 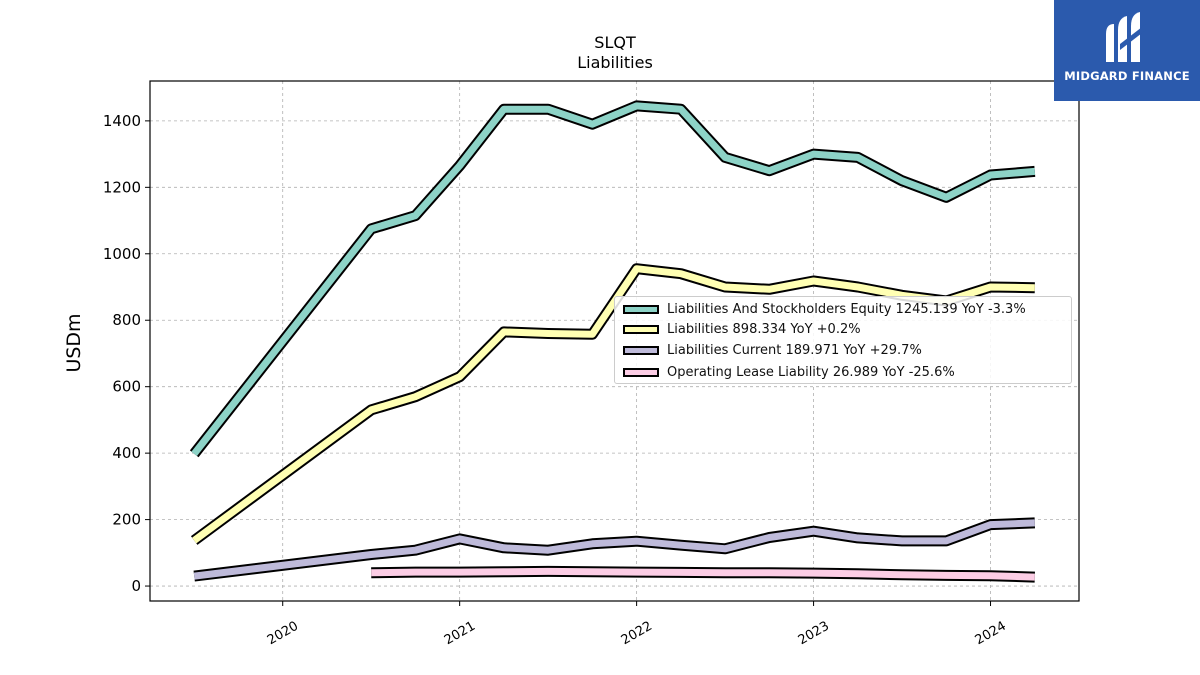 What do you see at coordinates (991, 634) in the screenshot?
I see `x-tick-label: 2024` at bounding box center [991, 634].